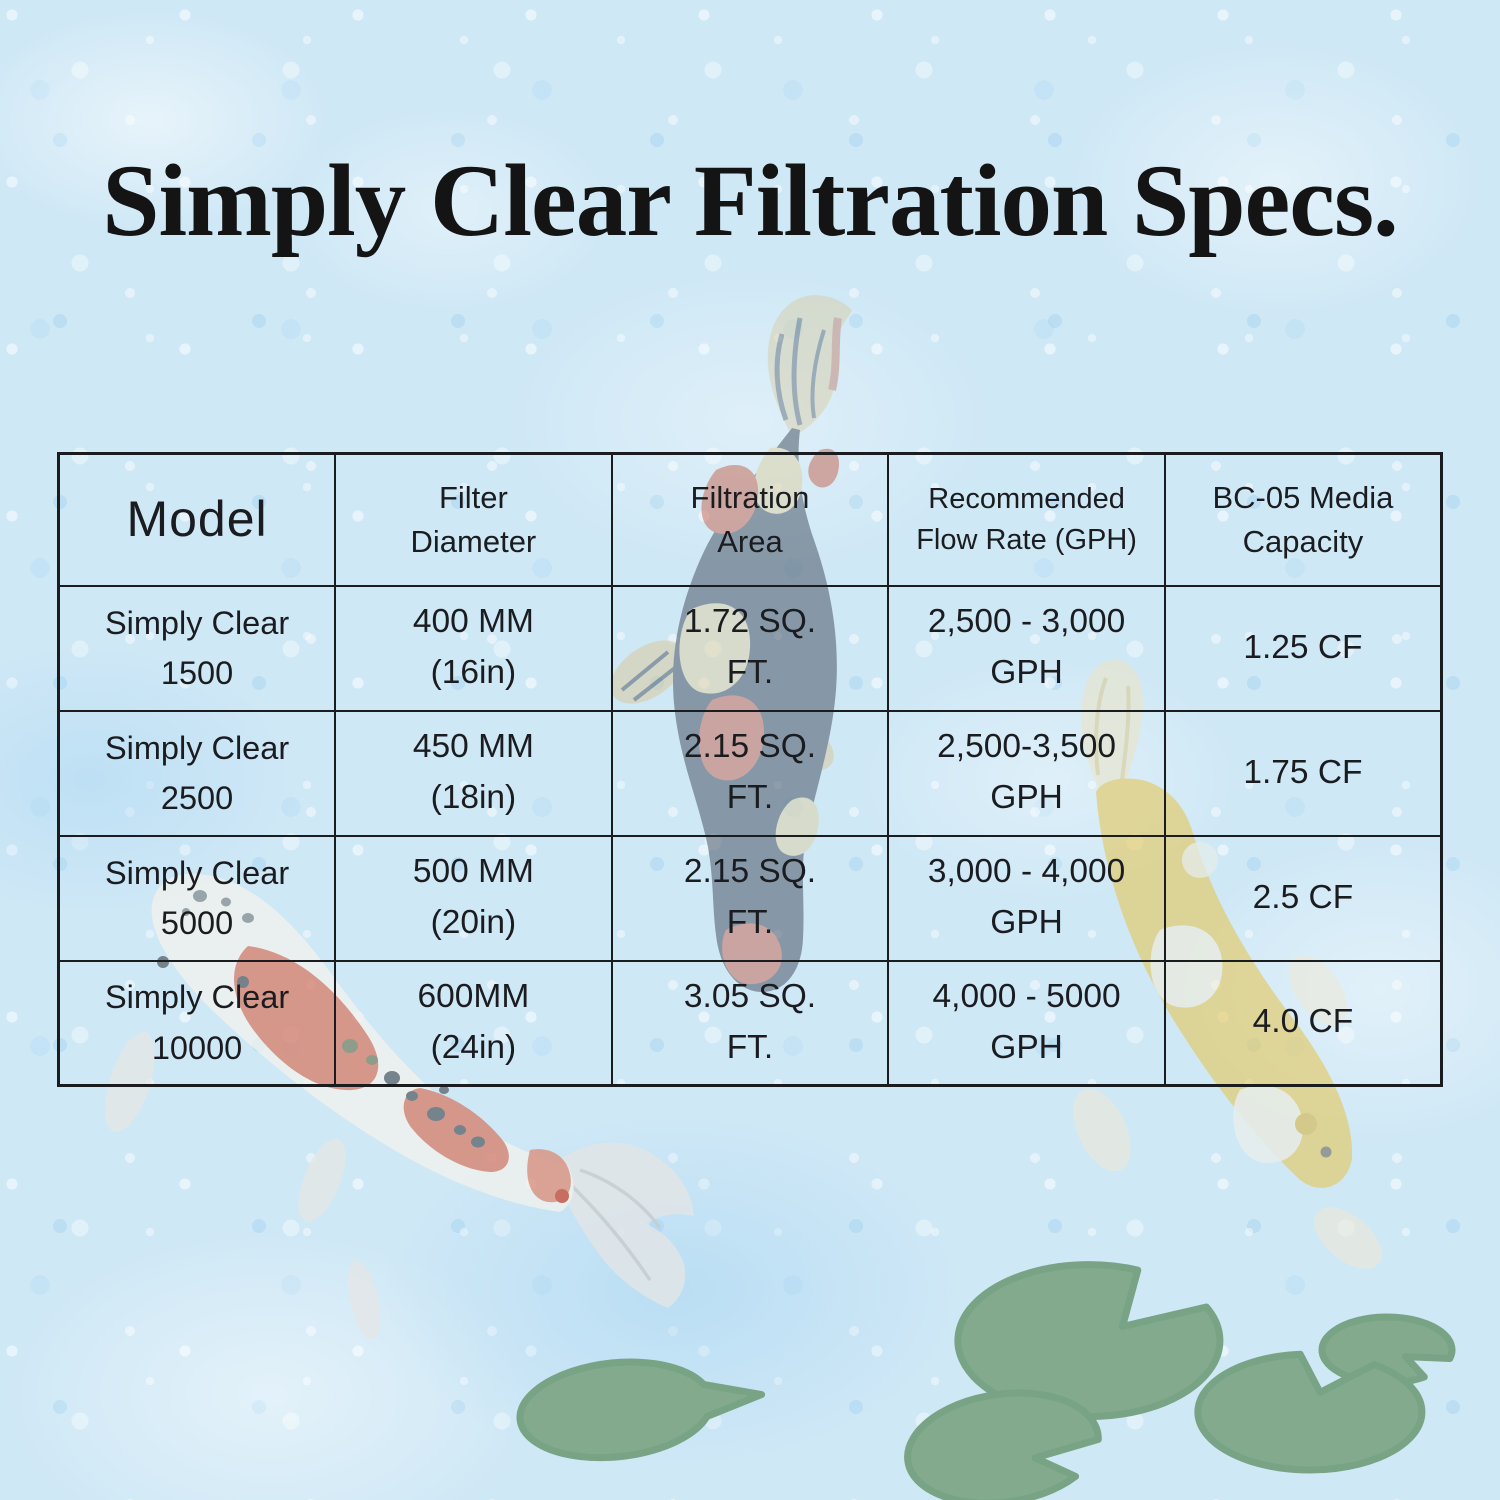  What do you see at coordinates (1026, 773) in the screenshot?
I see `cell-flow: 2,500-3,500 GPH` at bounding box center [1026, 773].